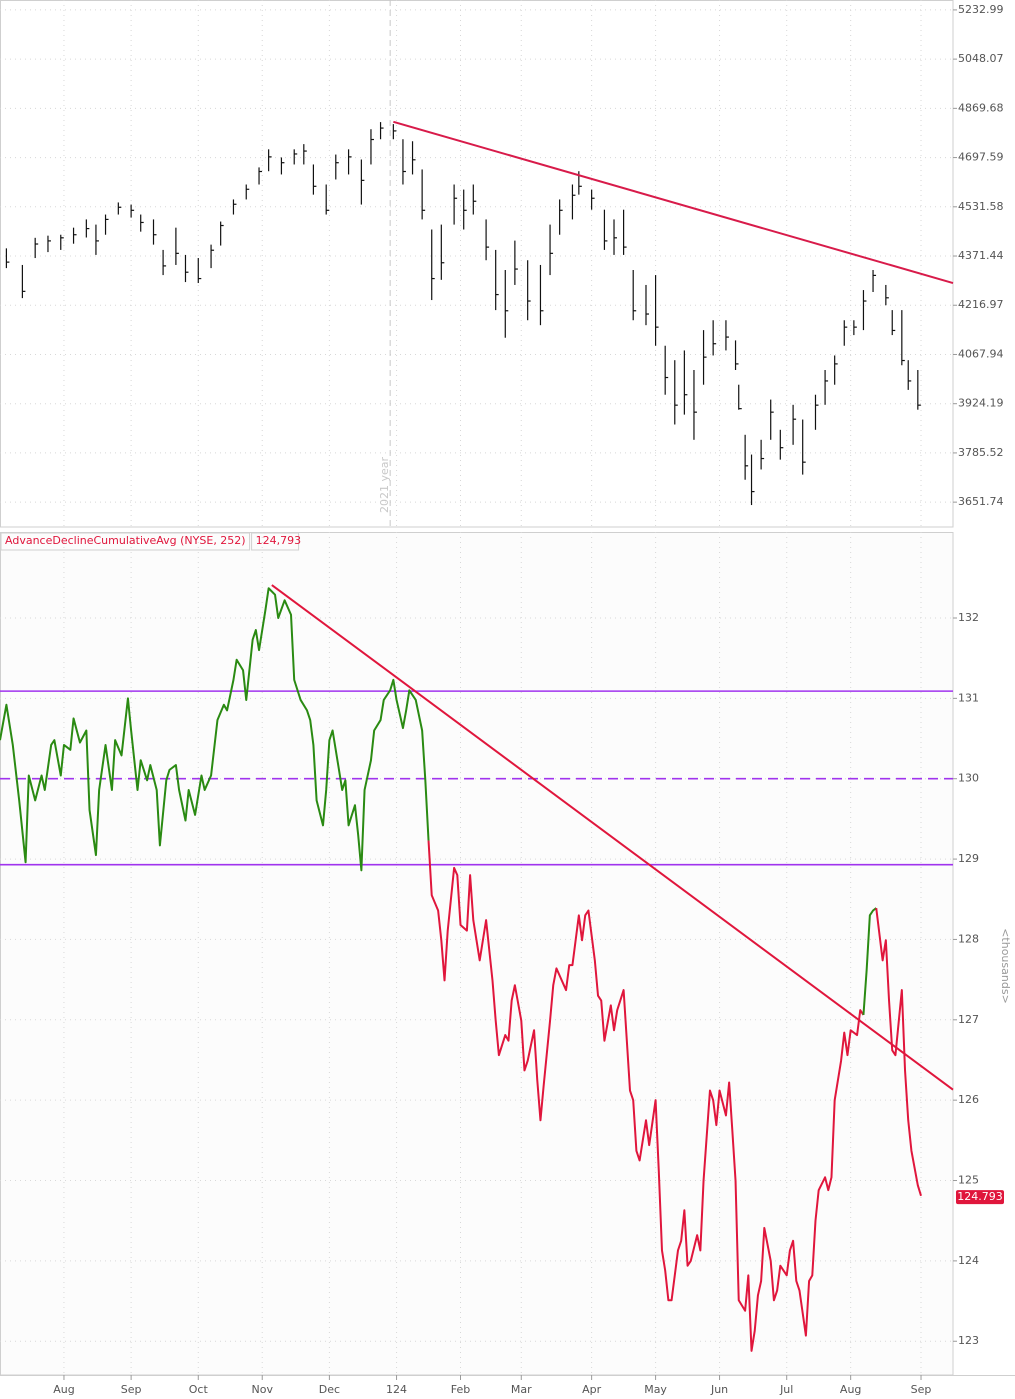 This screenshot has width=1015, height=1399. I want to click on year-label: 2021 year, so click(384, 485).